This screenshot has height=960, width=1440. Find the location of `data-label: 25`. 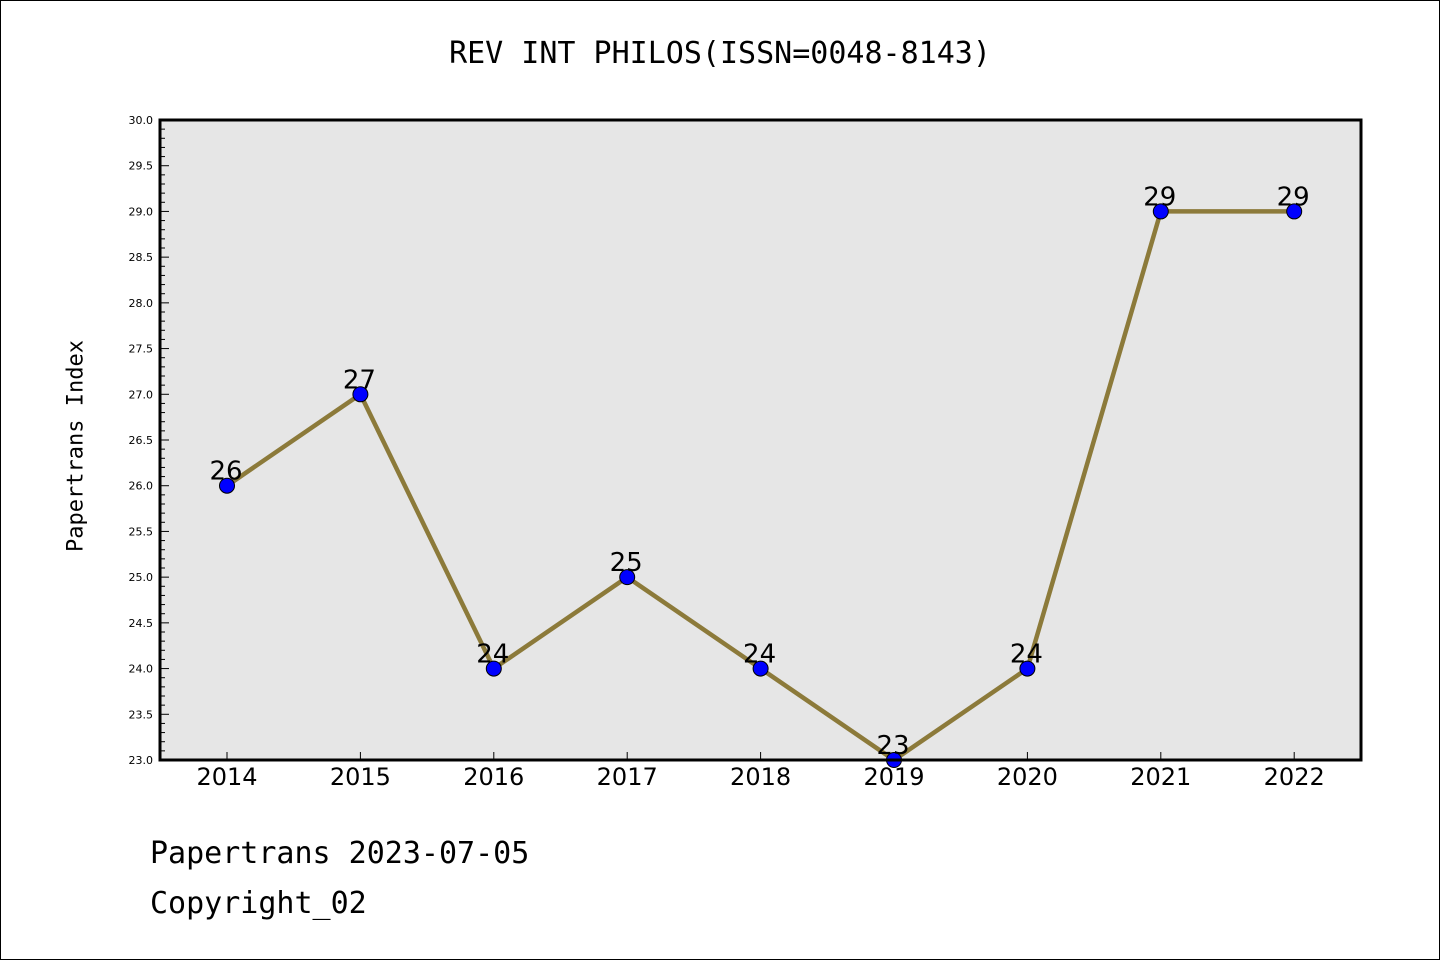

data-label: 25 is located at coordinates (626, 563).